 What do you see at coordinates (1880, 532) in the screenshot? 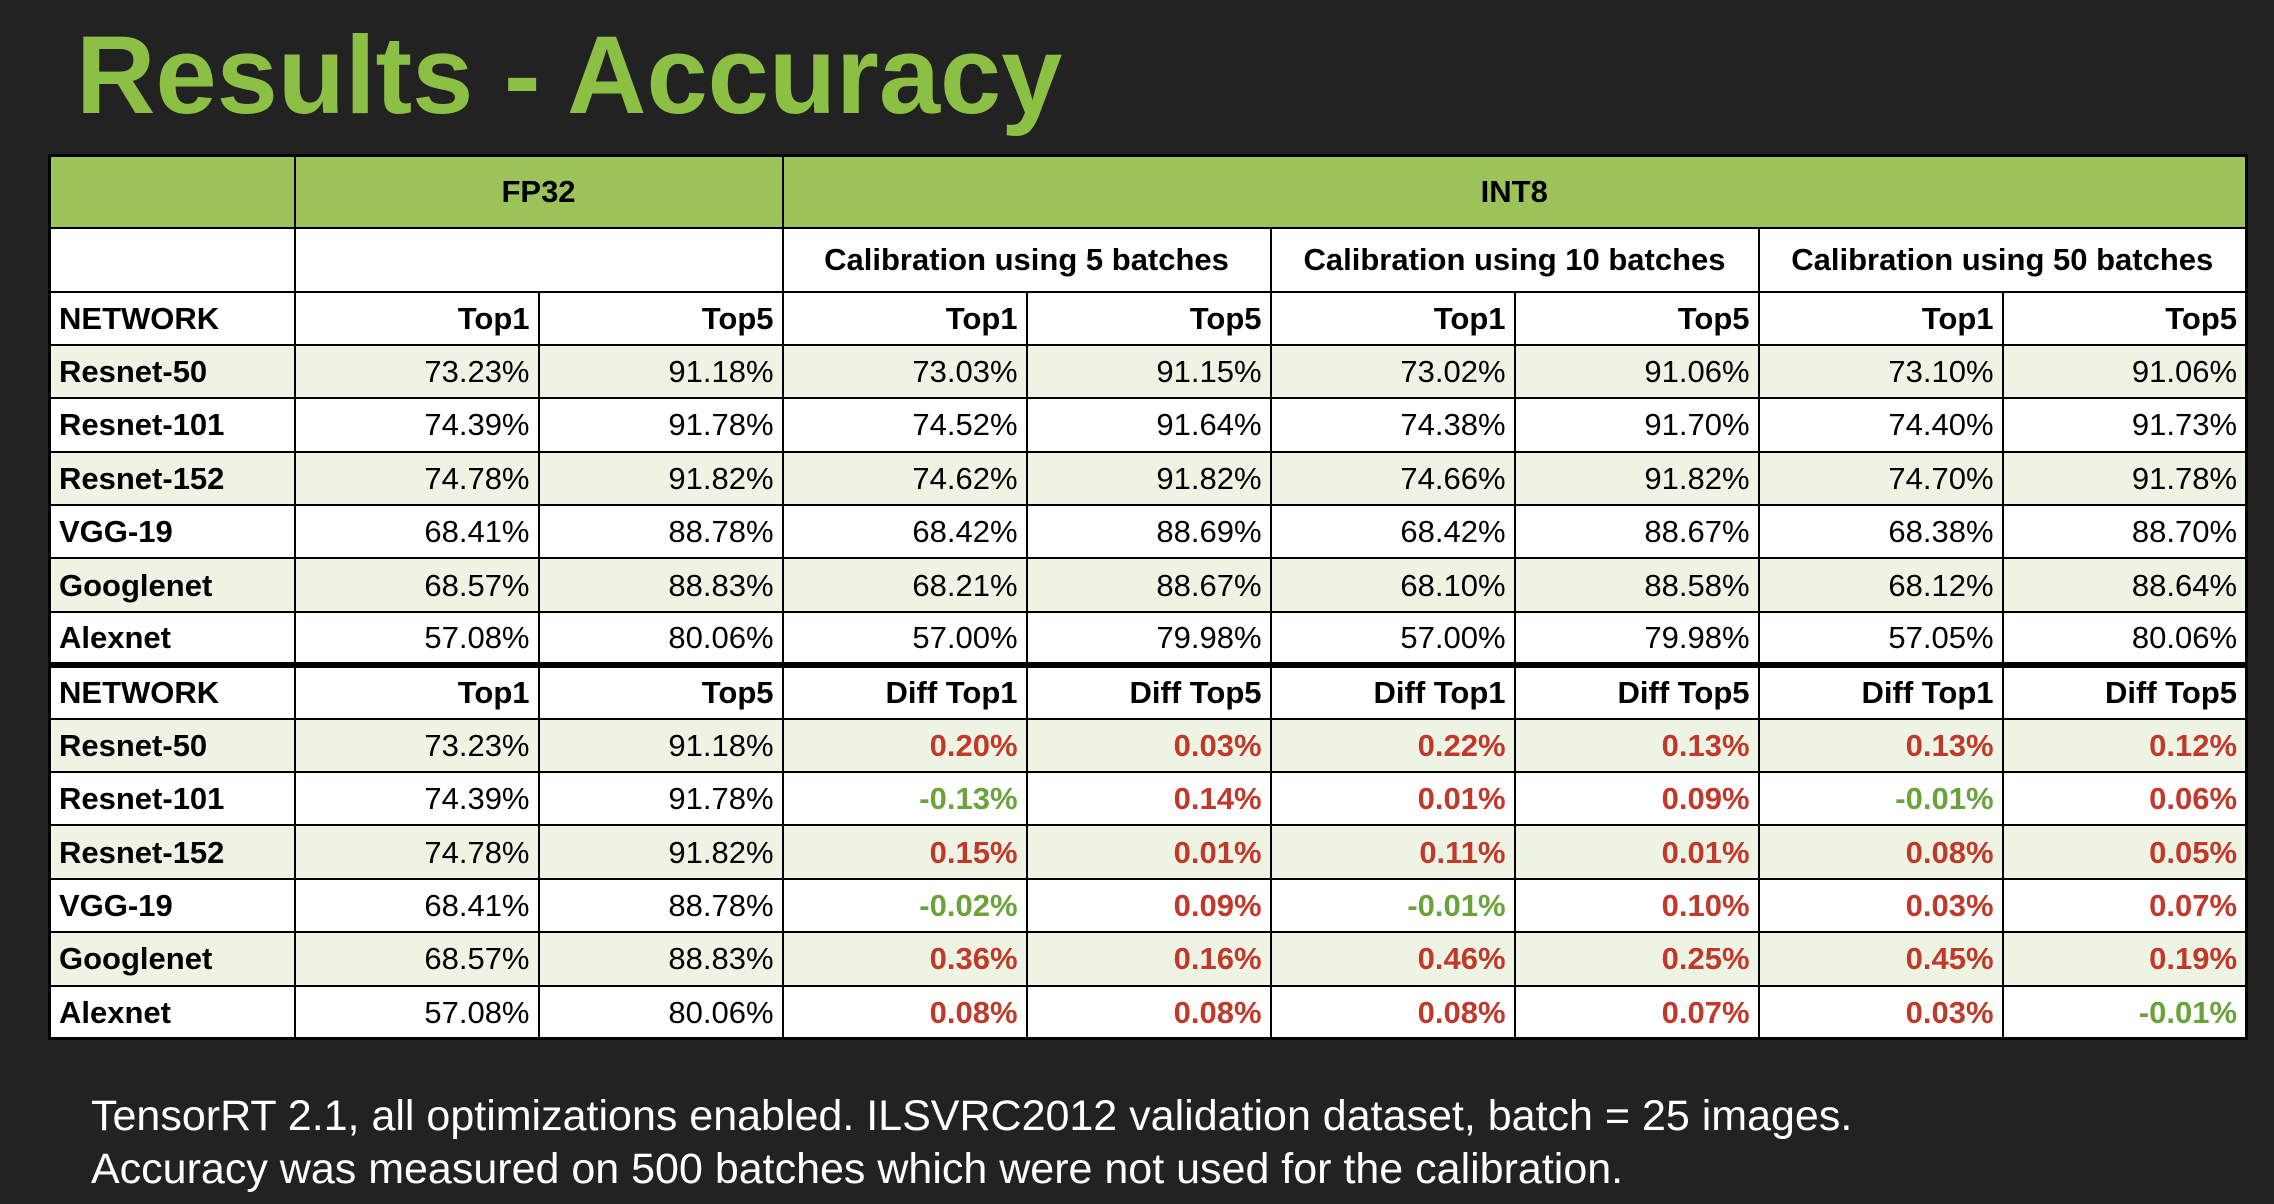
I see `accuracy-value-cell: 68.38%` at bounding box center [1880, 532].